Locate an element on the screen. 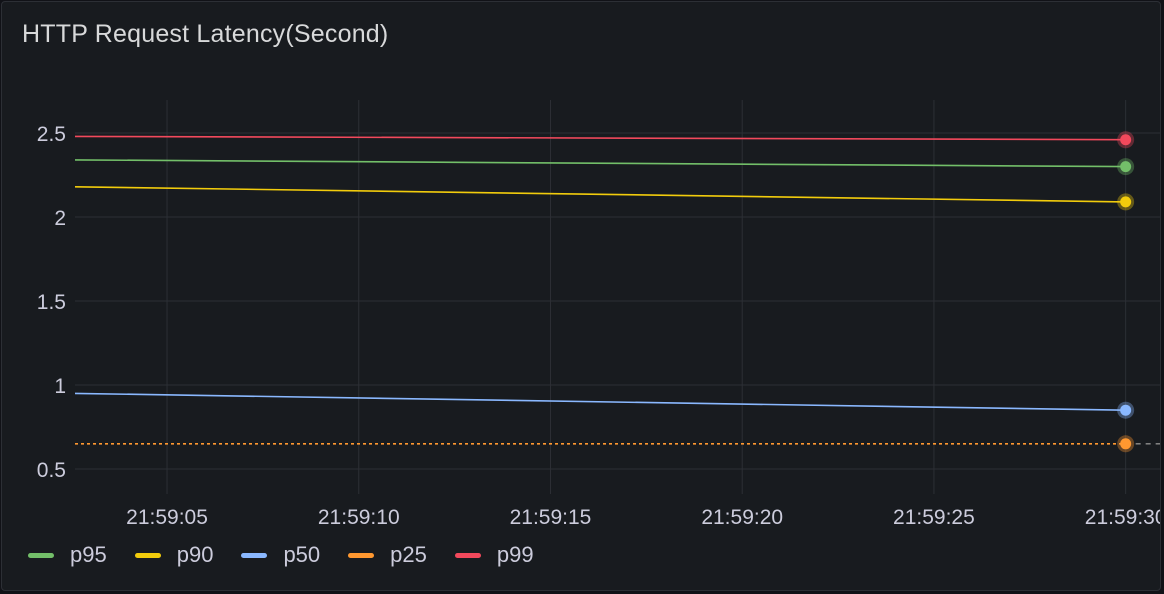  y-tick-label: 1 is located at coordinates (60, 386).